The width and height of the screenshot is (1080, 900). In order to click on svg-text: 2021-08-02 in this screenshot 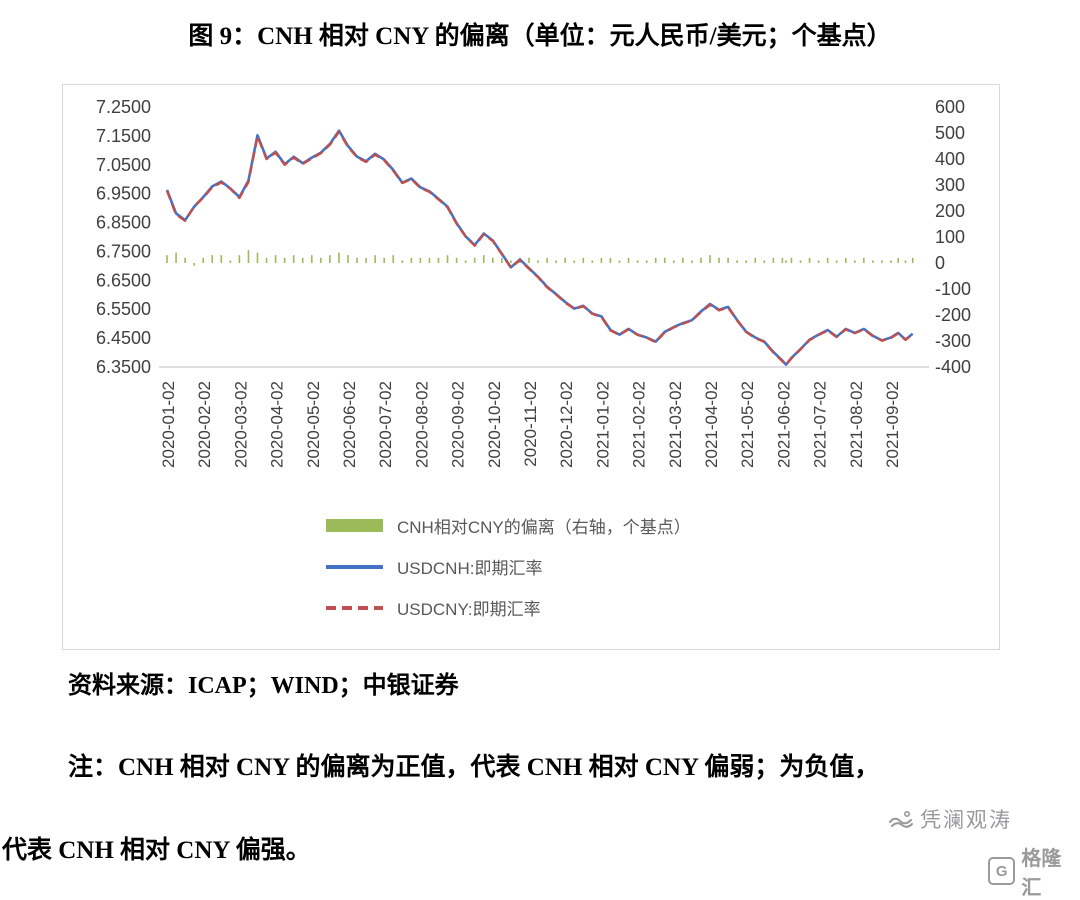, I will do `click(856, 424)`.